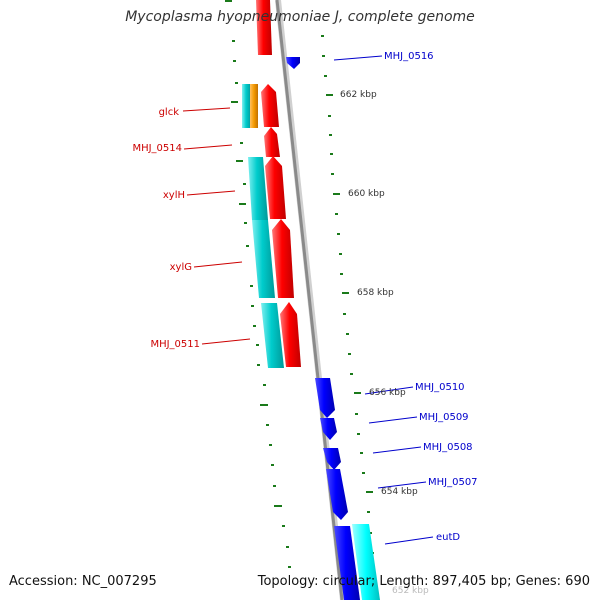 This screenshot has height=600, width=600. Describe the element at coordinates (387, 393) in the screenshot. I see `scale-label: 656 kbp` at that location.